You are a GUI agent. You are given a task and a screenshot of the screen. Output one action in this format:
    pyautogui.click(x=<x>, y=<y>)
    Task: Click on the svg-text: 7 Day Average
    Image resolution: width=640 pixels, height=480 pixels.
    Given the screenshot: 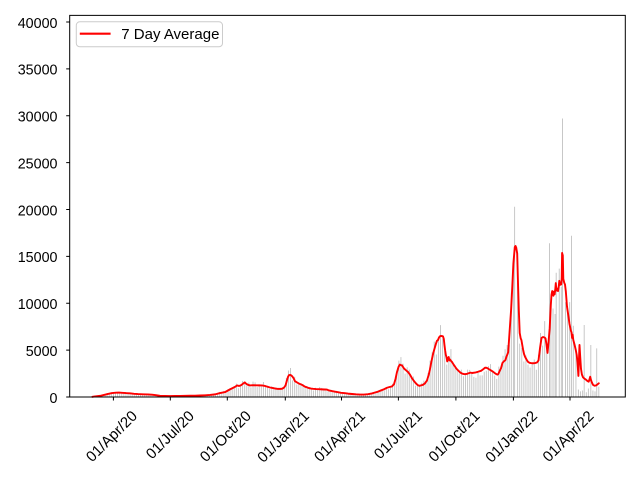 What is the action you would take?
    pyautogui.click(x=170, y=34)
    